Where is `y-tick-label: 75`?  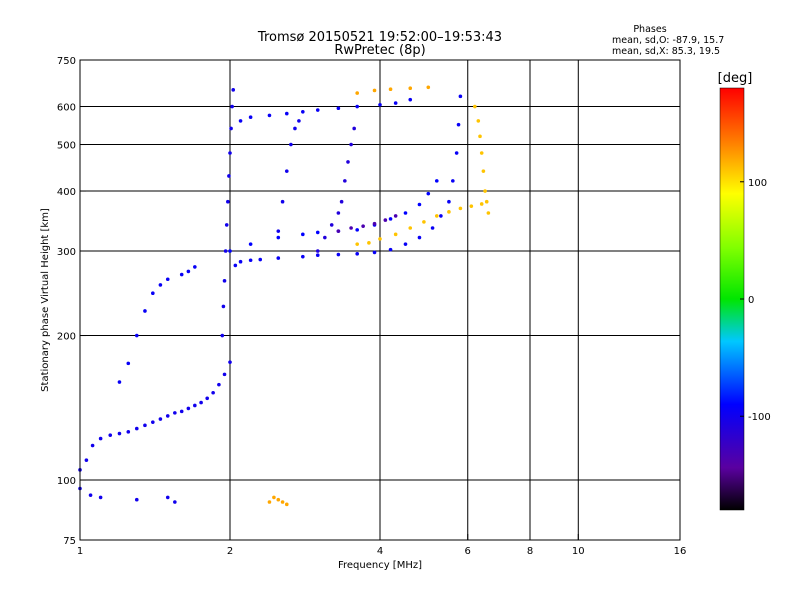
y-tick-label: 75 is located at coordinates (69, 541).